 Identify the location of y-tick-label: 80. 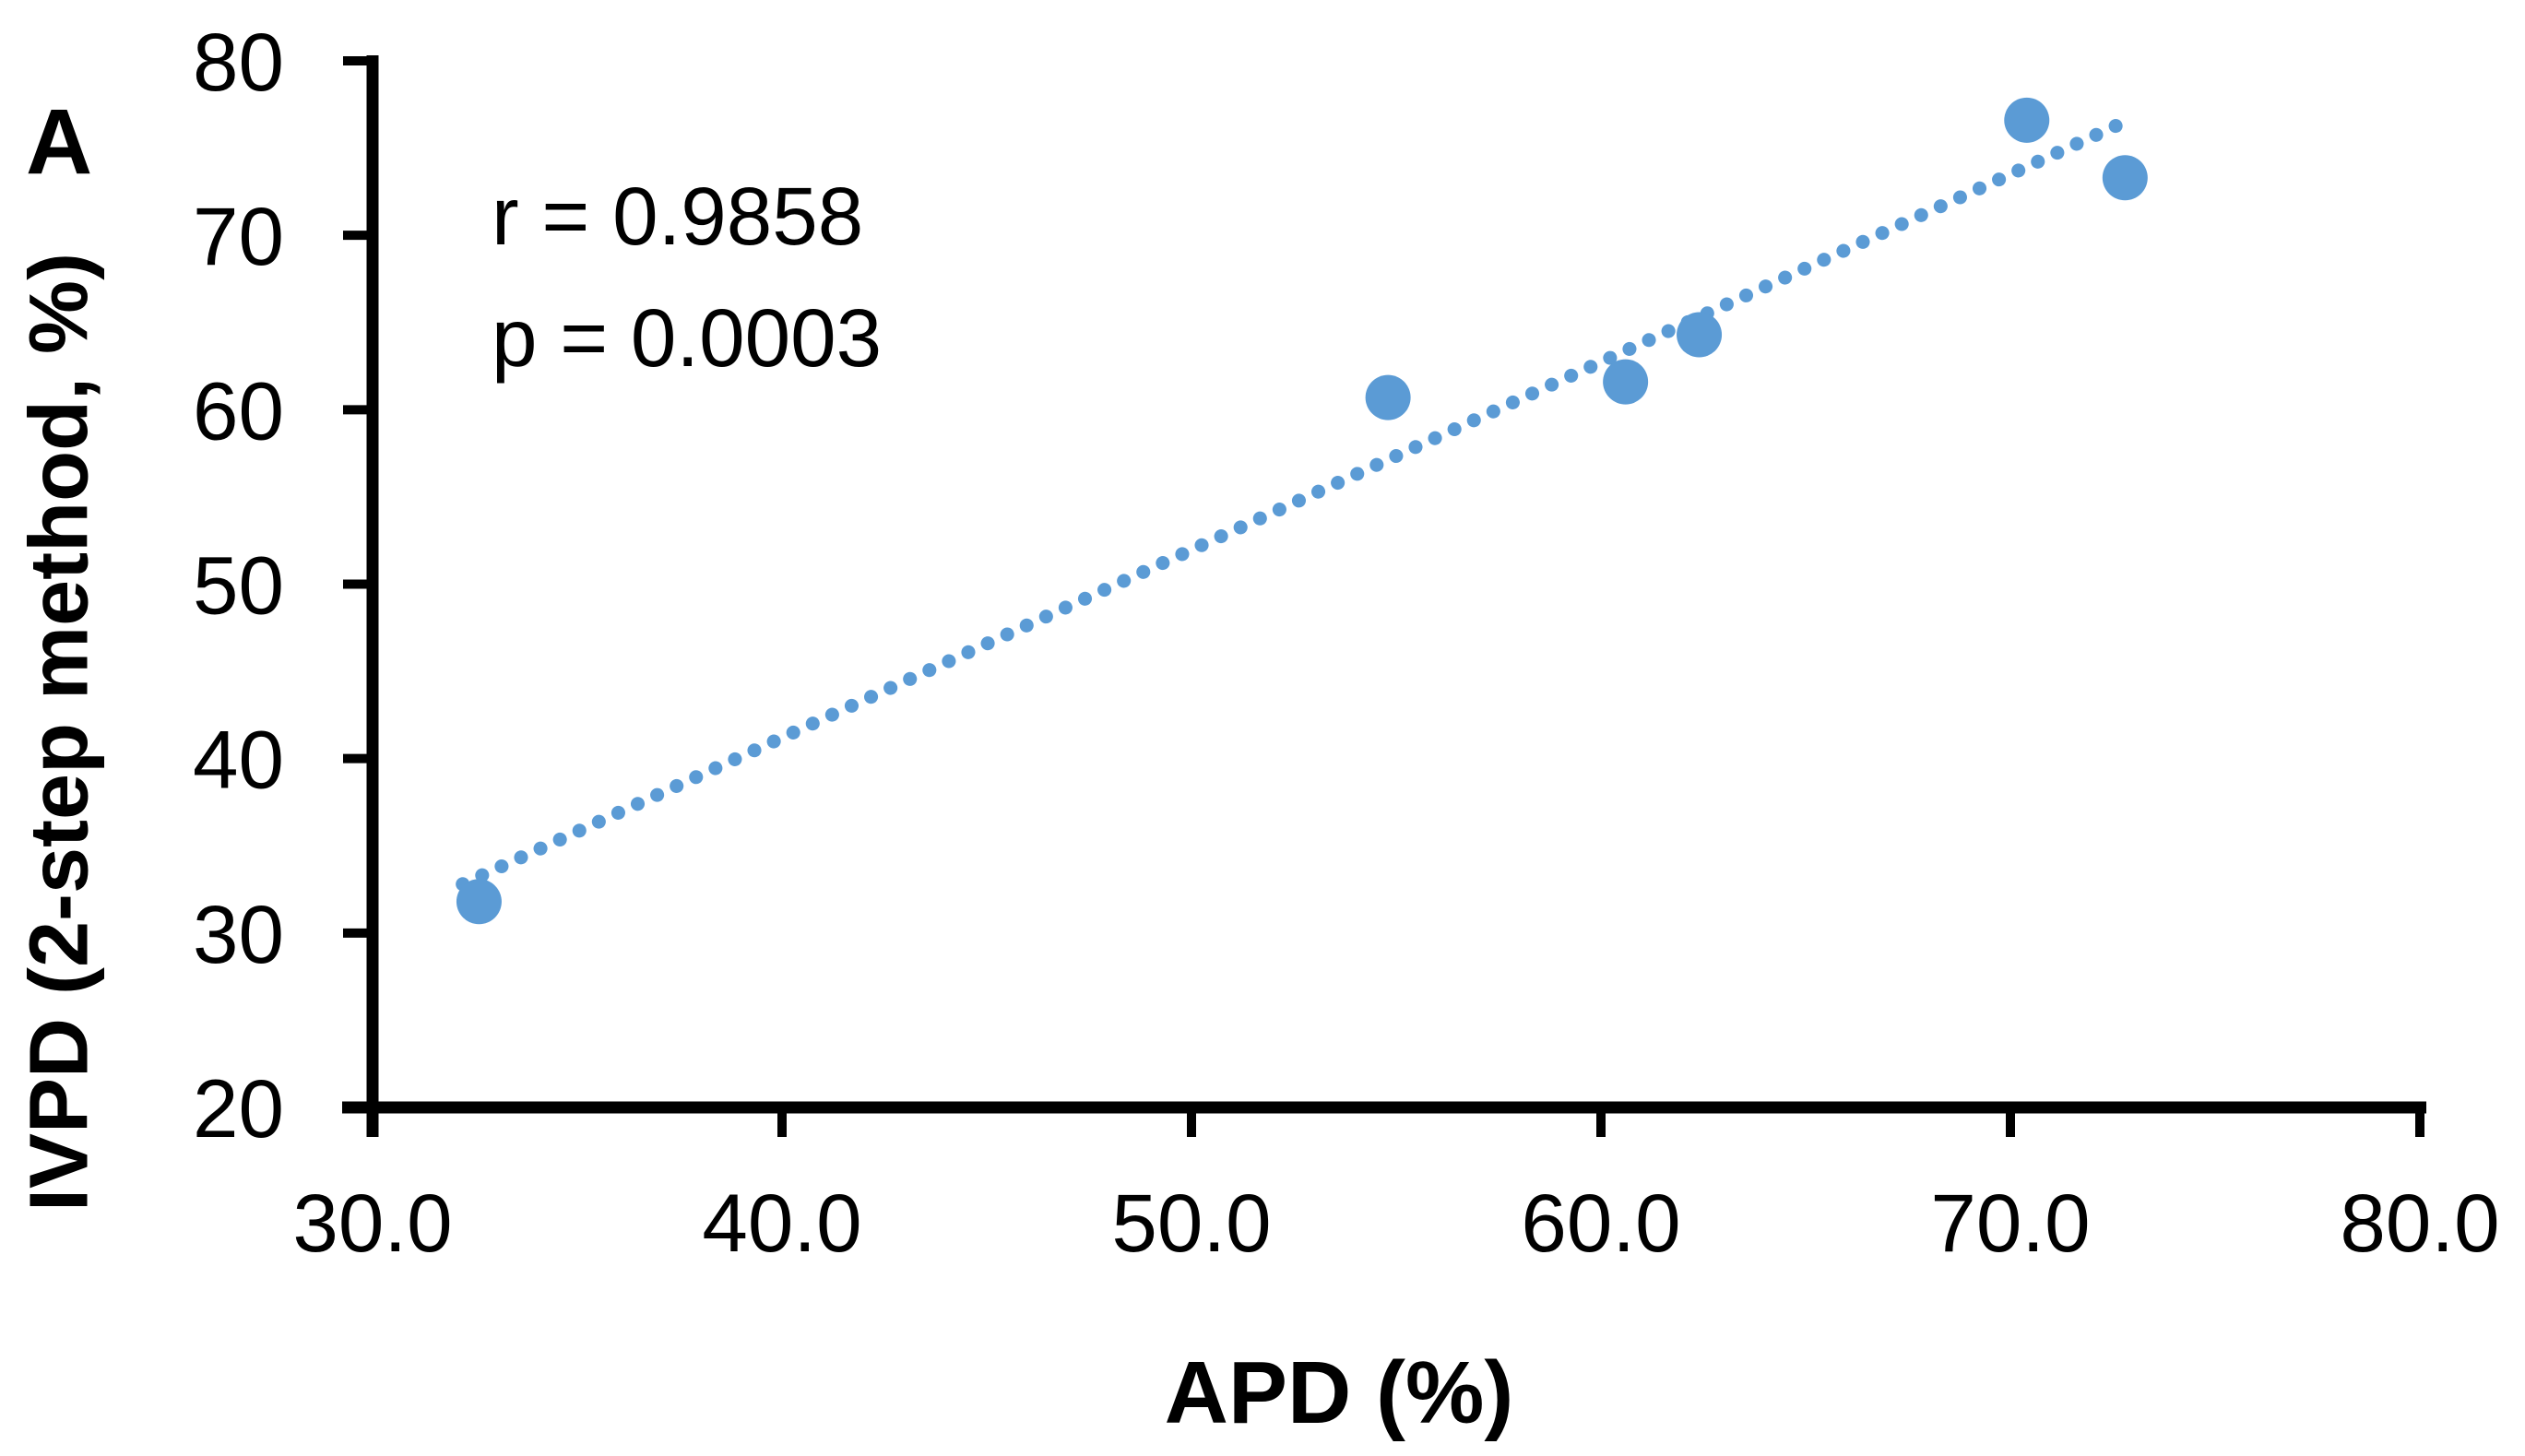
(239, 62).